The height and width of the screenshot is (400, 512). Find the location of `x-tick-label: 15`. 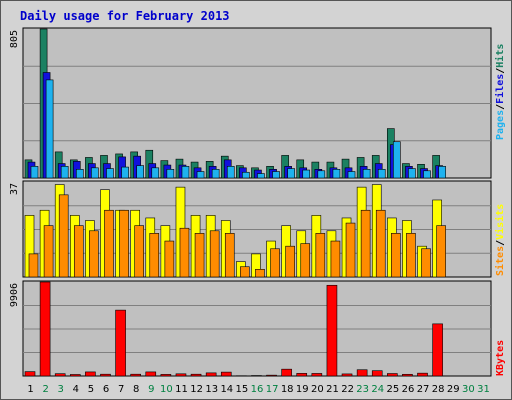

x-tick-label: 15 is located at coordinates (242, 389).